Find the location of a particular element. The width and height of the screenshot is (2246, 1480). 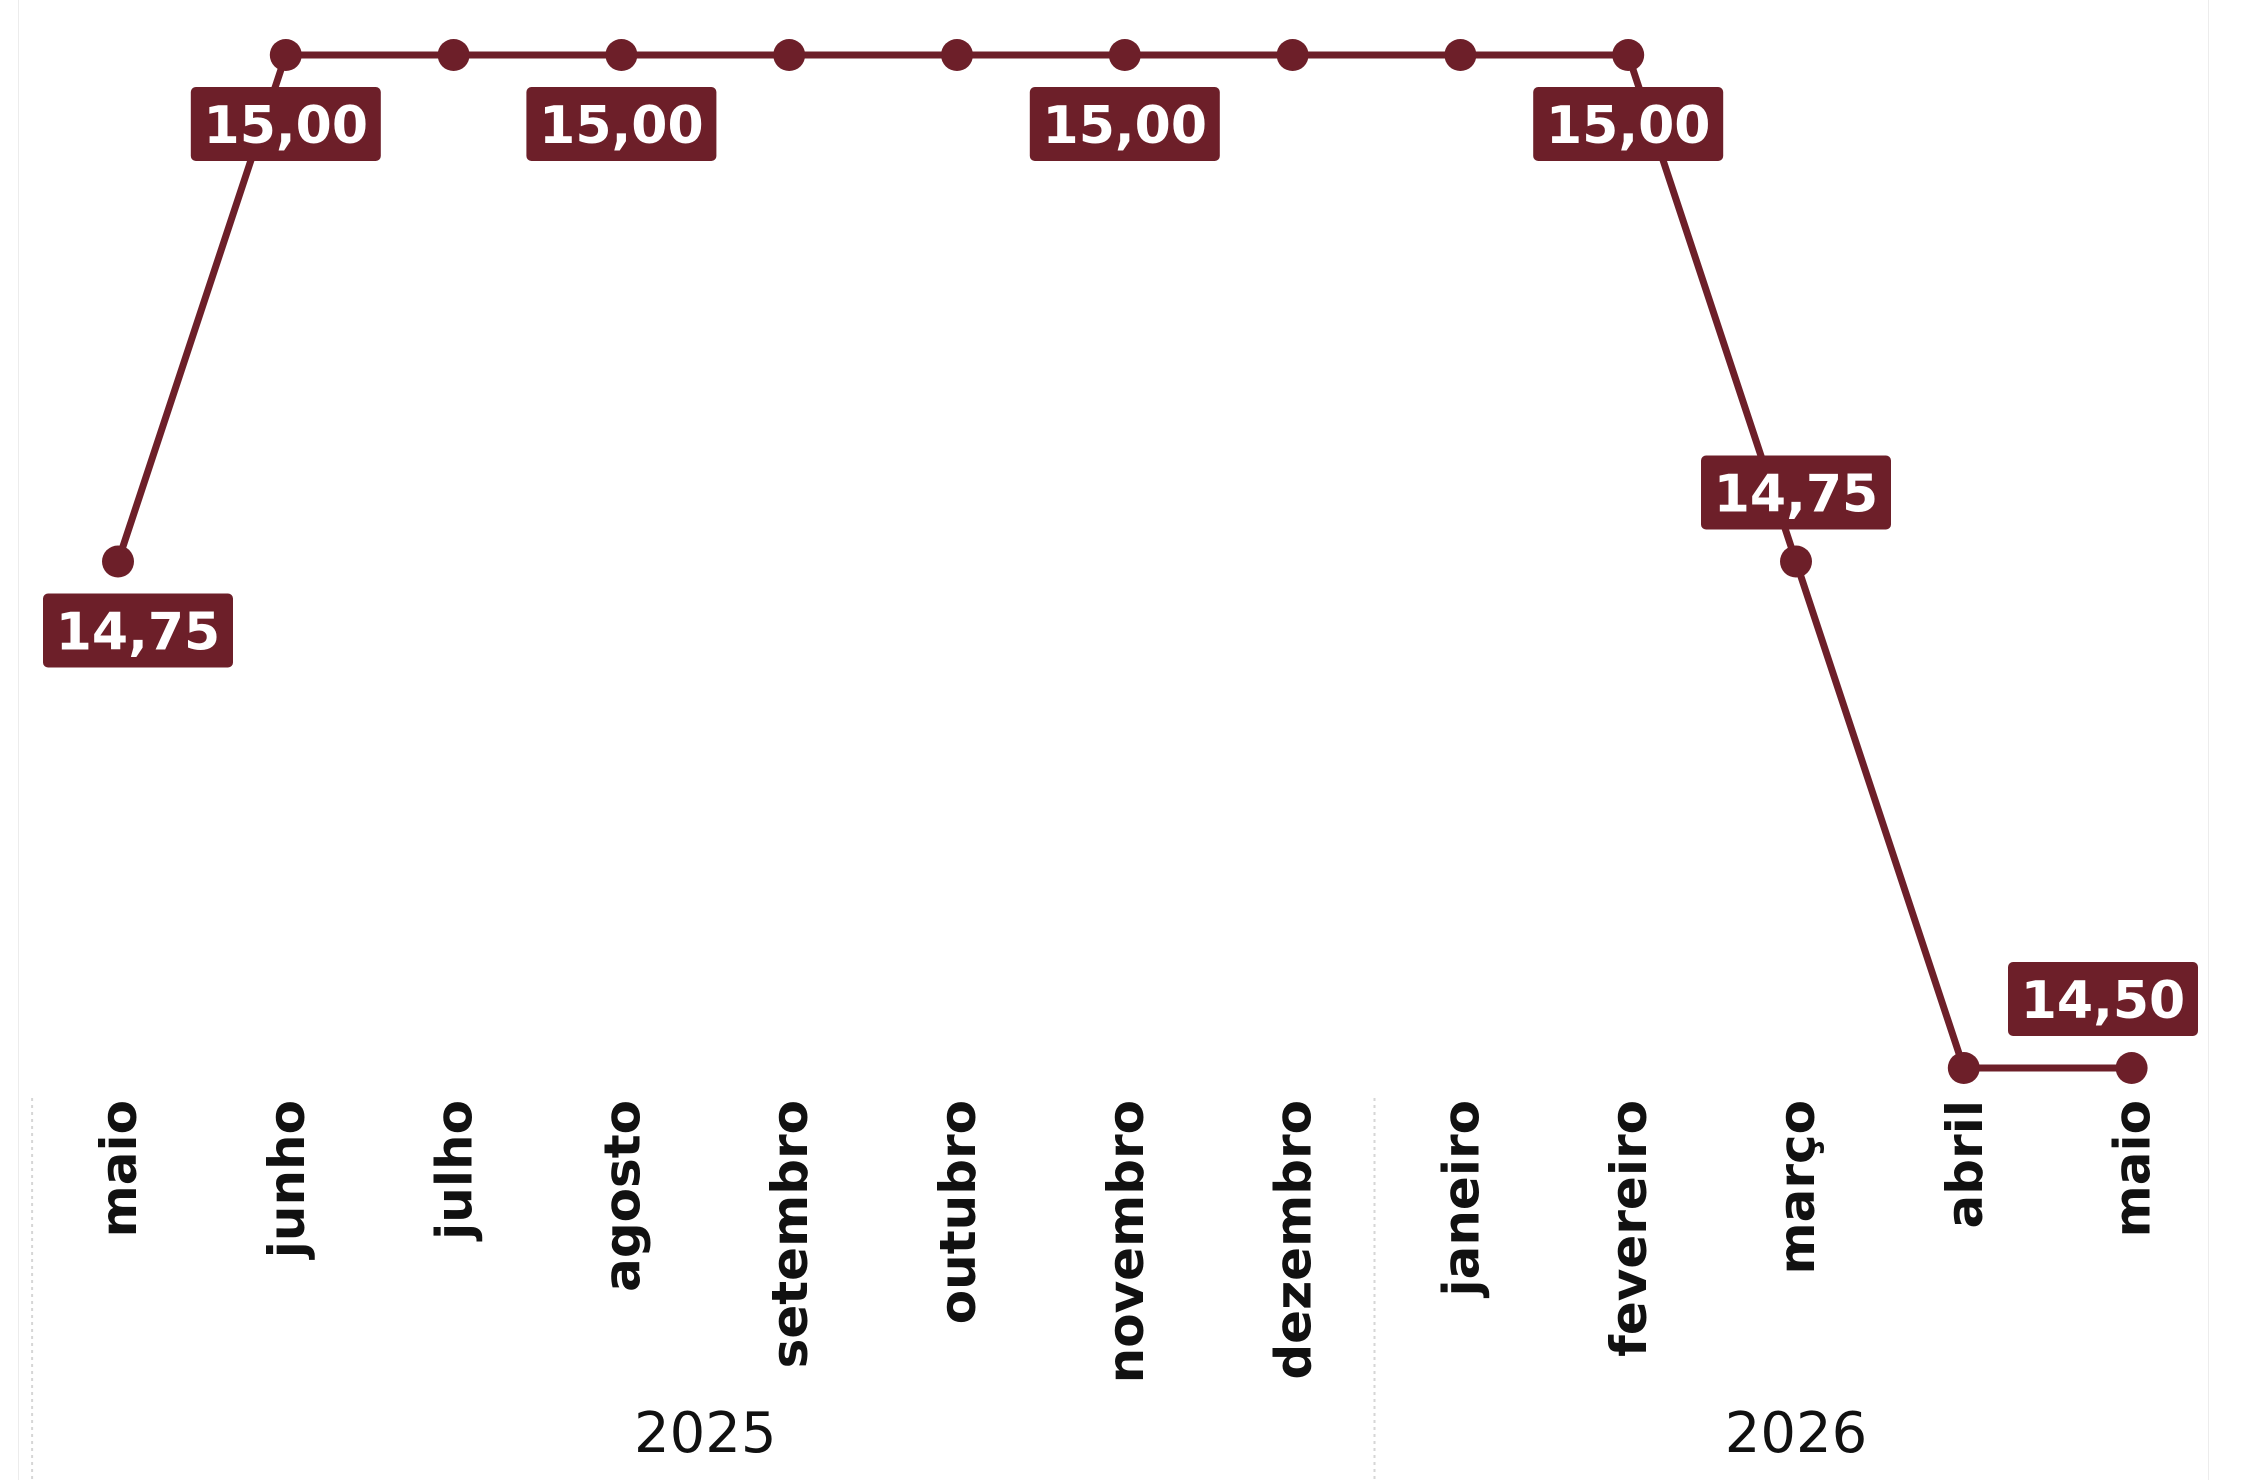

x-tick-label-10: março is located at coordinates (1797, 1187).